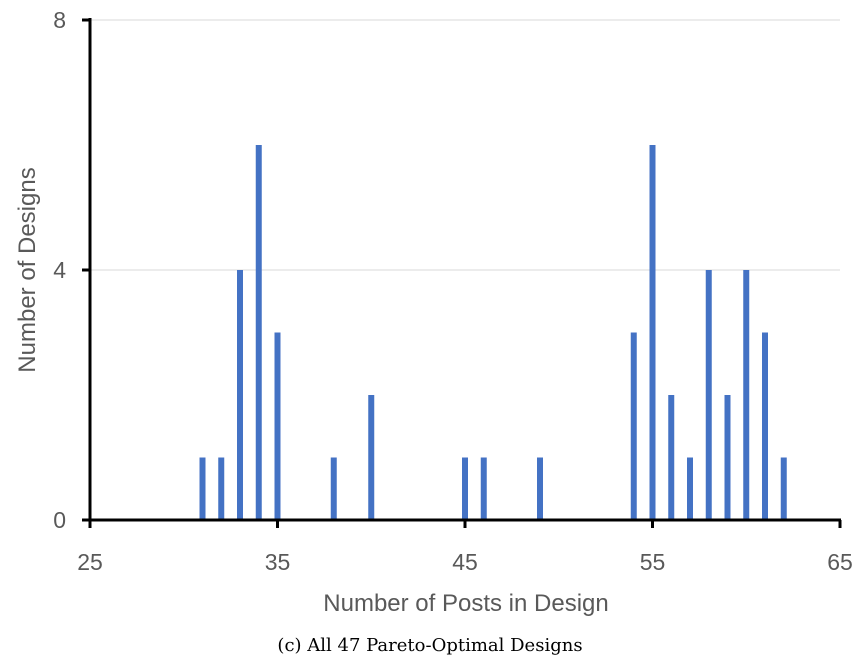 The width and height of the screenshot is (860, 665). What do you see at coordinates (59, 20) in the screenshot?
I see `y-tick-label-8: 8` at bounding box center [59, 20].